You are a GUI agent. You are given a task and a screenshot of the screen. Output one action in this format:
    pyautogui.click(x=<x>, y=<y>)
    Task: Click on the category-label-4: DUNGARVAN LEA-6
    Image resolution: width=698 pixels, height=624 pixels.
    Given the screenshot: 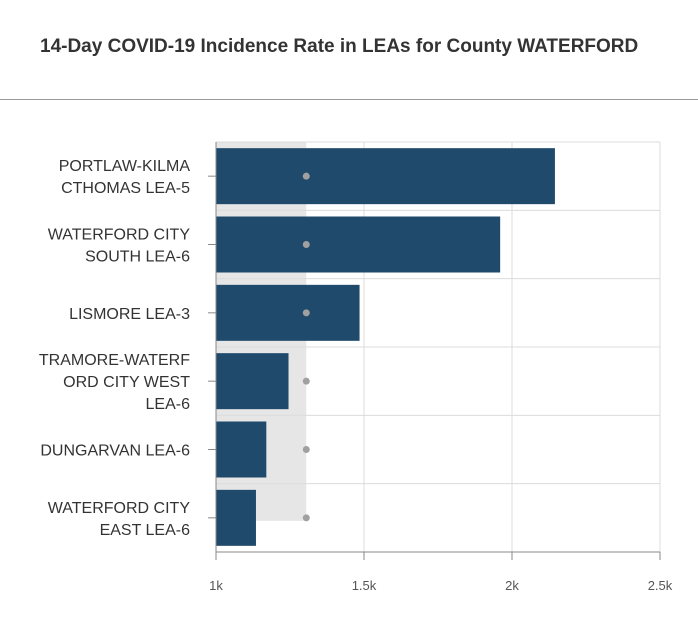 What is the action you would take?
    pyautogui.click(x=115, y=451)
    